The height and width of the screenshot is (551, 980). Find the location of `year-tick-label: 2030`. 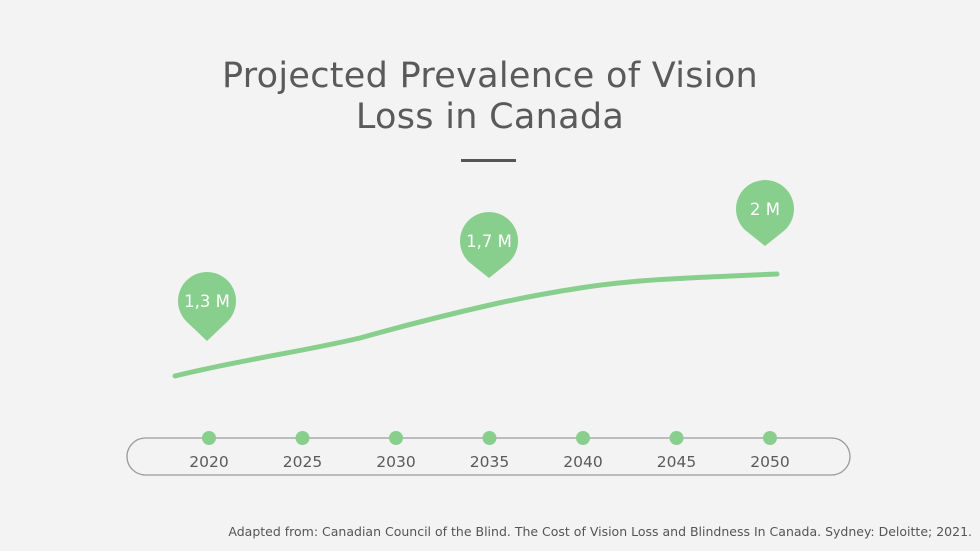

year-tick-label: 2030 is located at coordinates (395, 462).